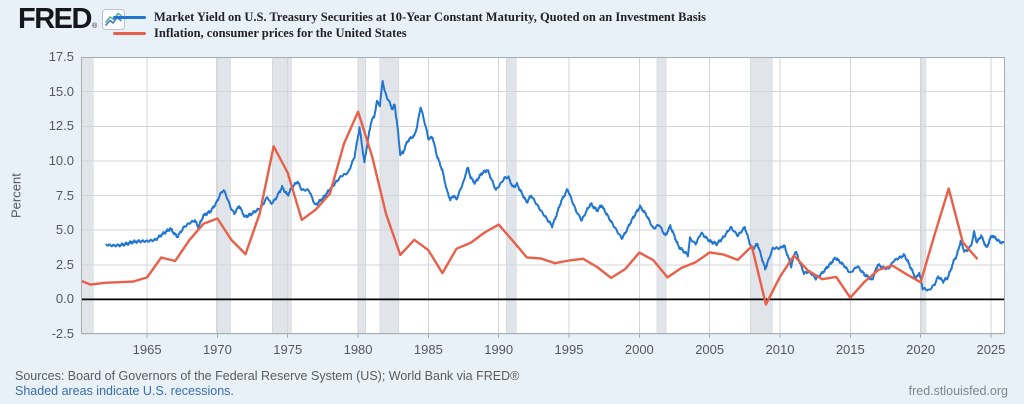 The height and width of the screenshot is (404, 1024). I want to click on legend-swatch-treasury-yield, so click(129, 17).